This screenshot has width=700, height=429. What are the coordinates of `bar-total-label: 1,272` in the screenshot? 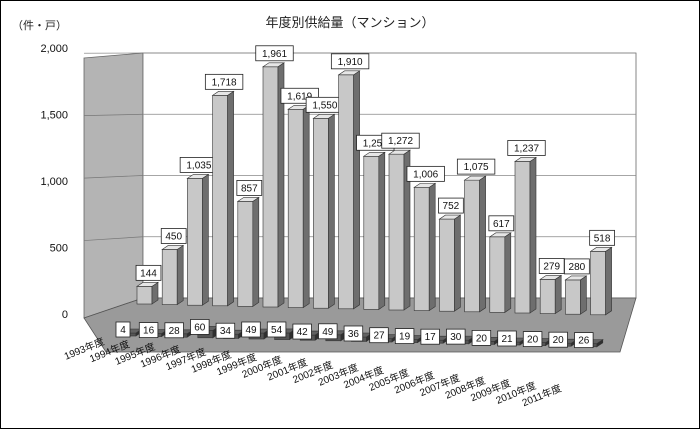 It's located at (400, 140).